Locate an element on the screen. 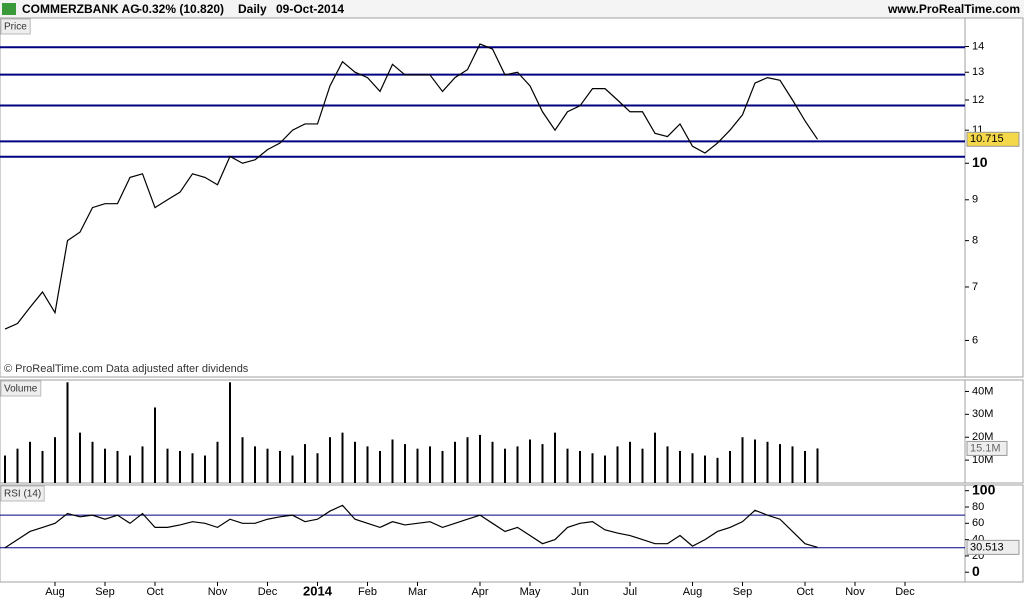  date: 09-Oct-2014 is located at coordinates (310, 9).